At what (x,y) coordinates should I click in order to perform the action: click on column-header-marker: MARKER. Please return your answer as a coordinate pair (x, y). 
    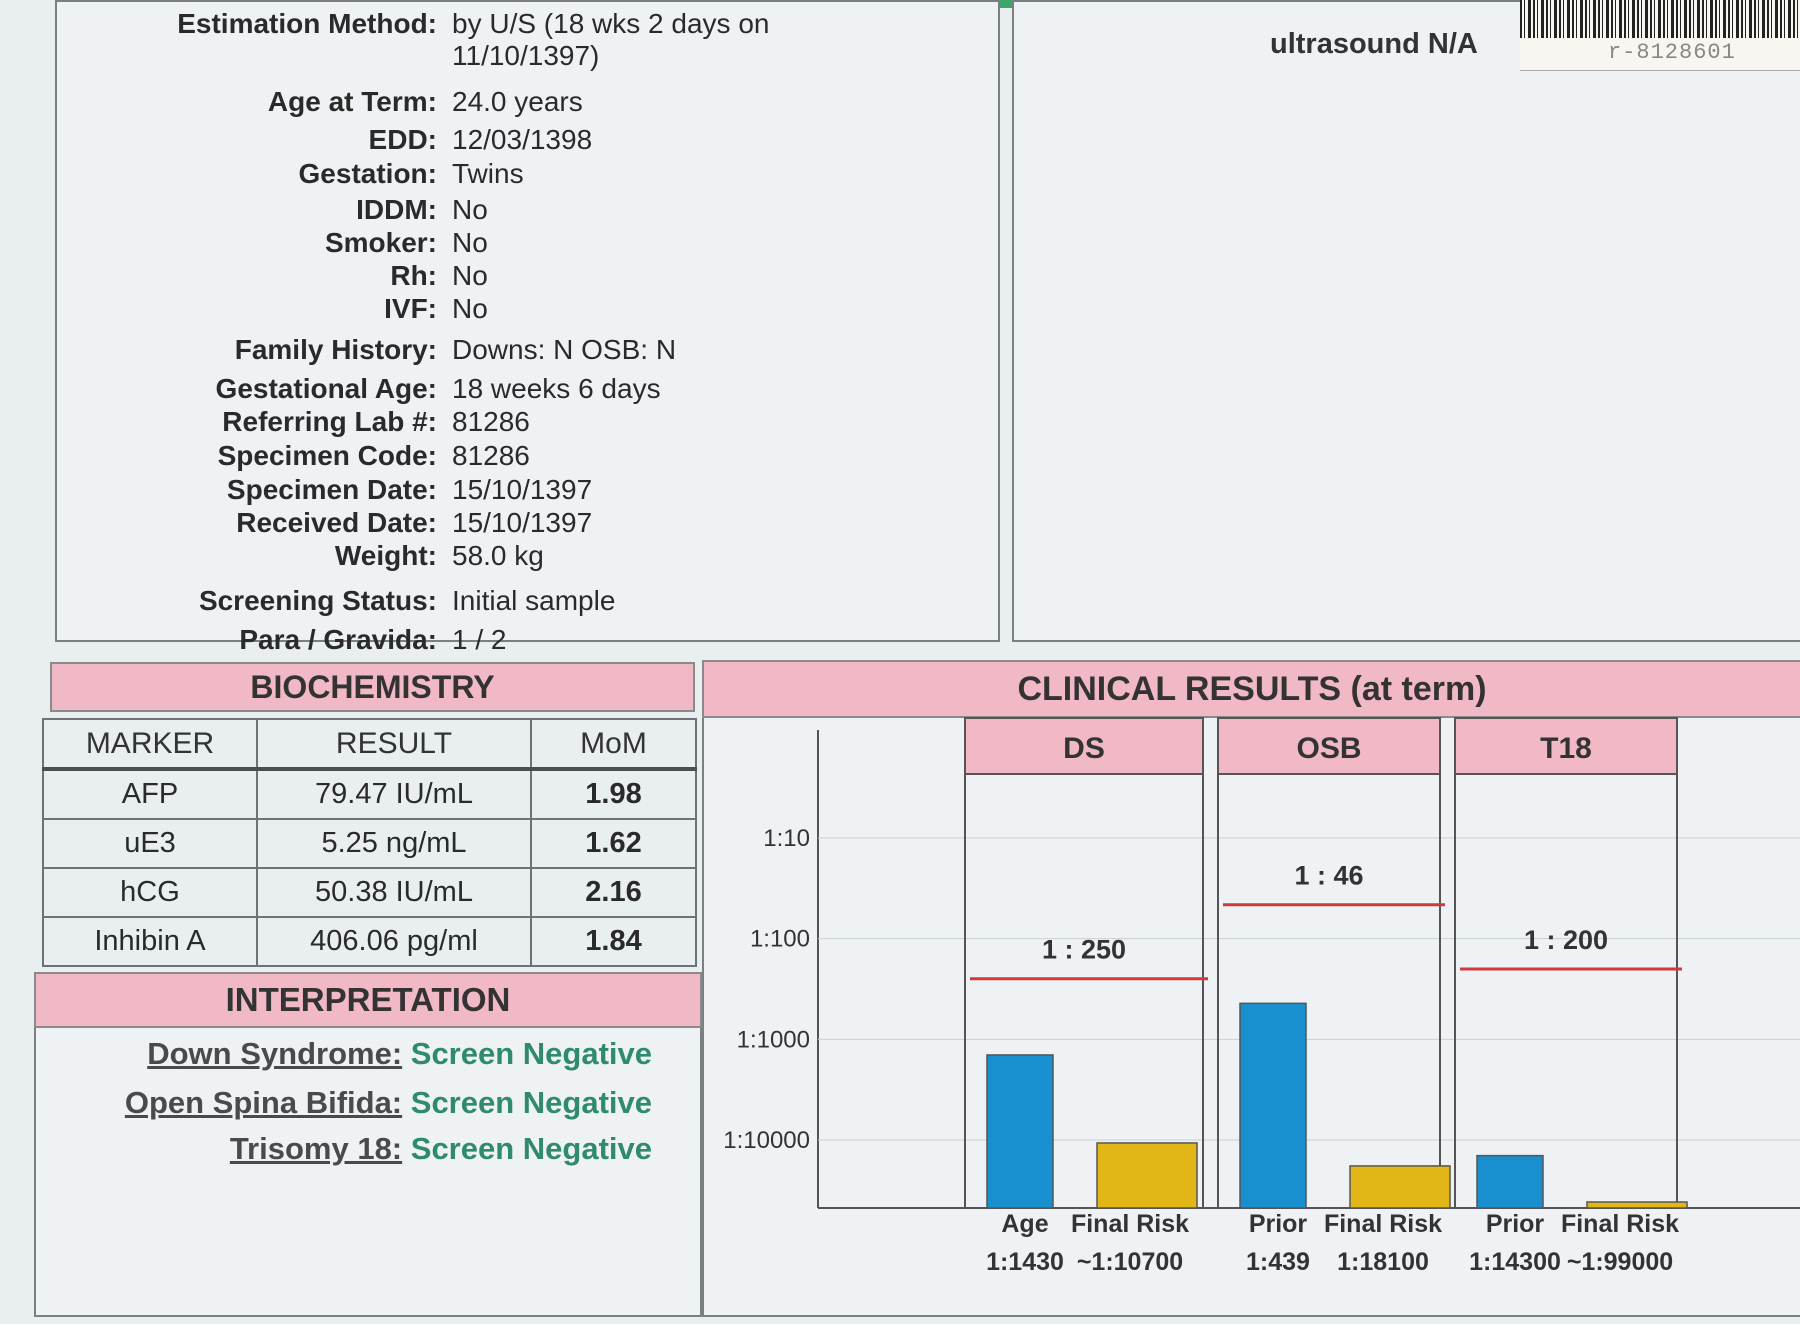
    Looking at the image, I should click on (150, 744).